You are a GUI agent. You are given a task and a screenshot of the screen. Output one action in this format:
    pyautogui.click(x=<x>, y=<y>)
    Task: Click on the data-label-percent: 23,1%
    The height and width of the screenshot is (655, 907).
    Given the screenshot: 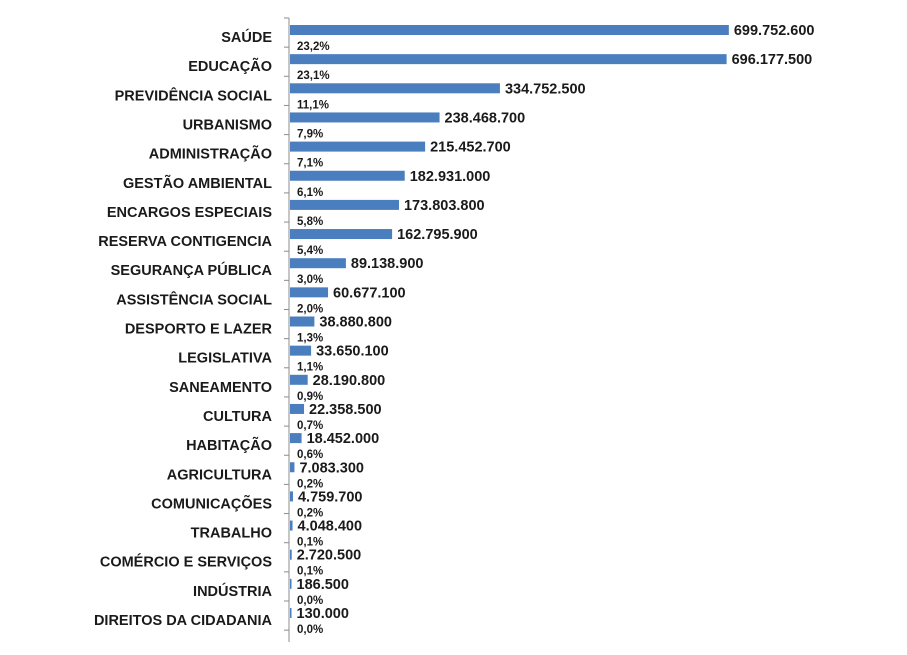 What is the action you would take?
    pyautogui.click(x=313, y=76)
    